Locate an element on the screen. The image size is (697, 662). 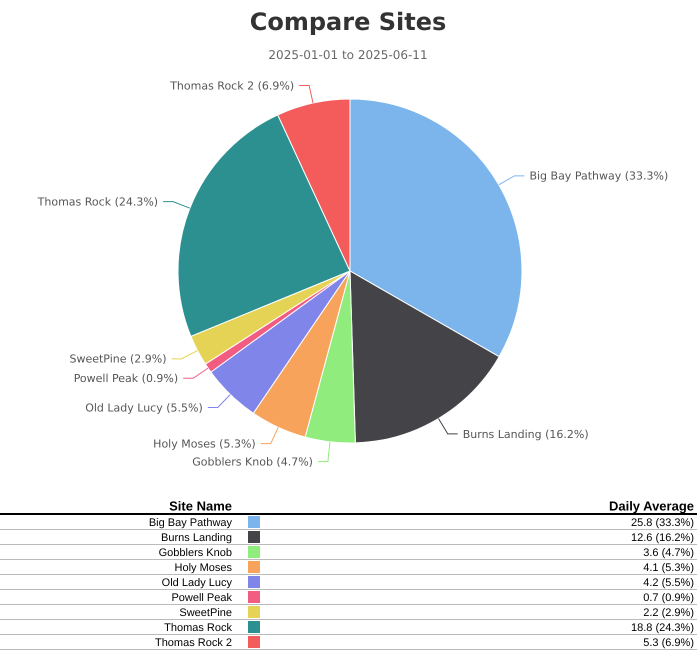
text: 12.6 (16.2%) is located at coordinates (662, 538).